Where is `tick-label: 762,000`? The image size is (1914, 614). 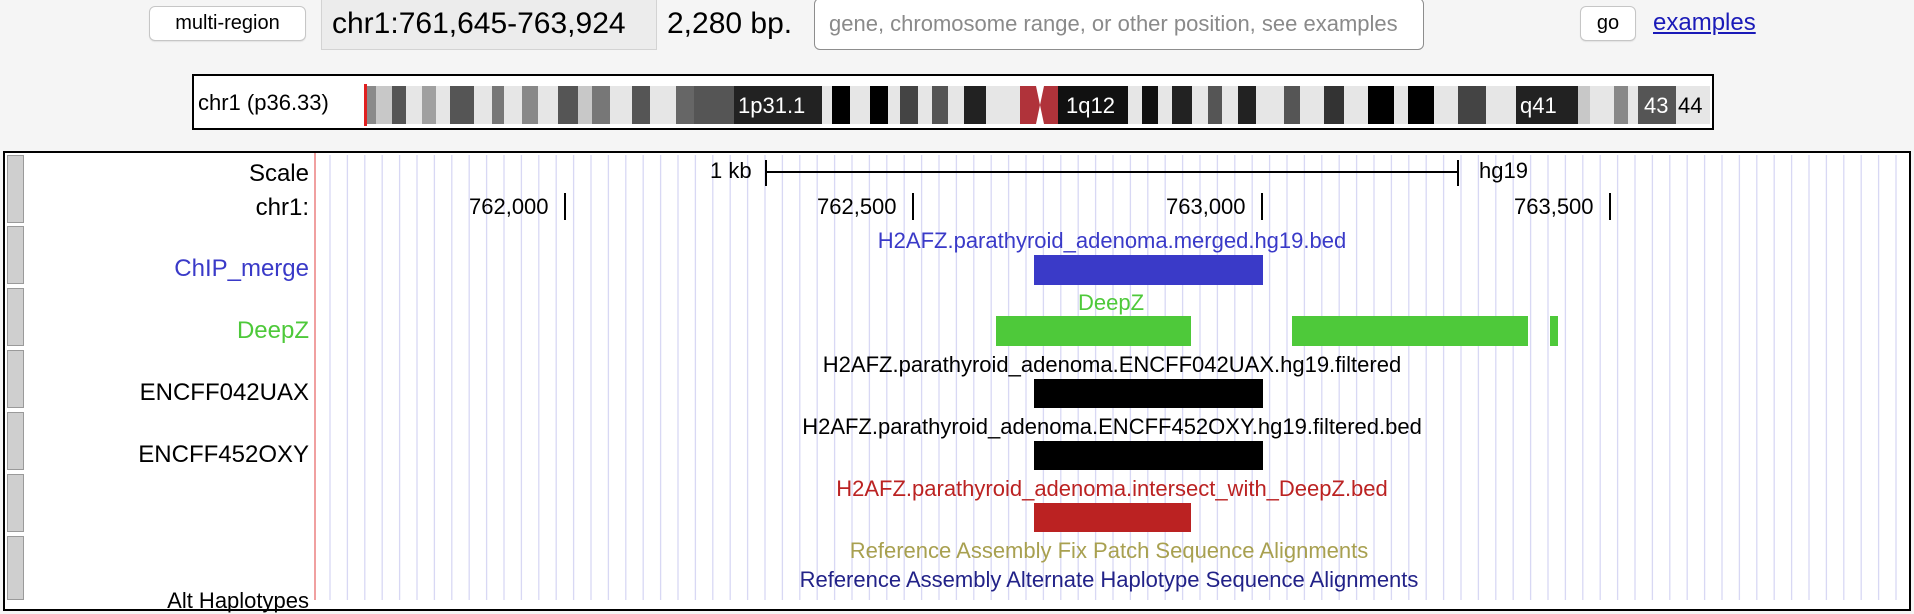
tick-label: 762,000 is located at coordinates (509, 206).